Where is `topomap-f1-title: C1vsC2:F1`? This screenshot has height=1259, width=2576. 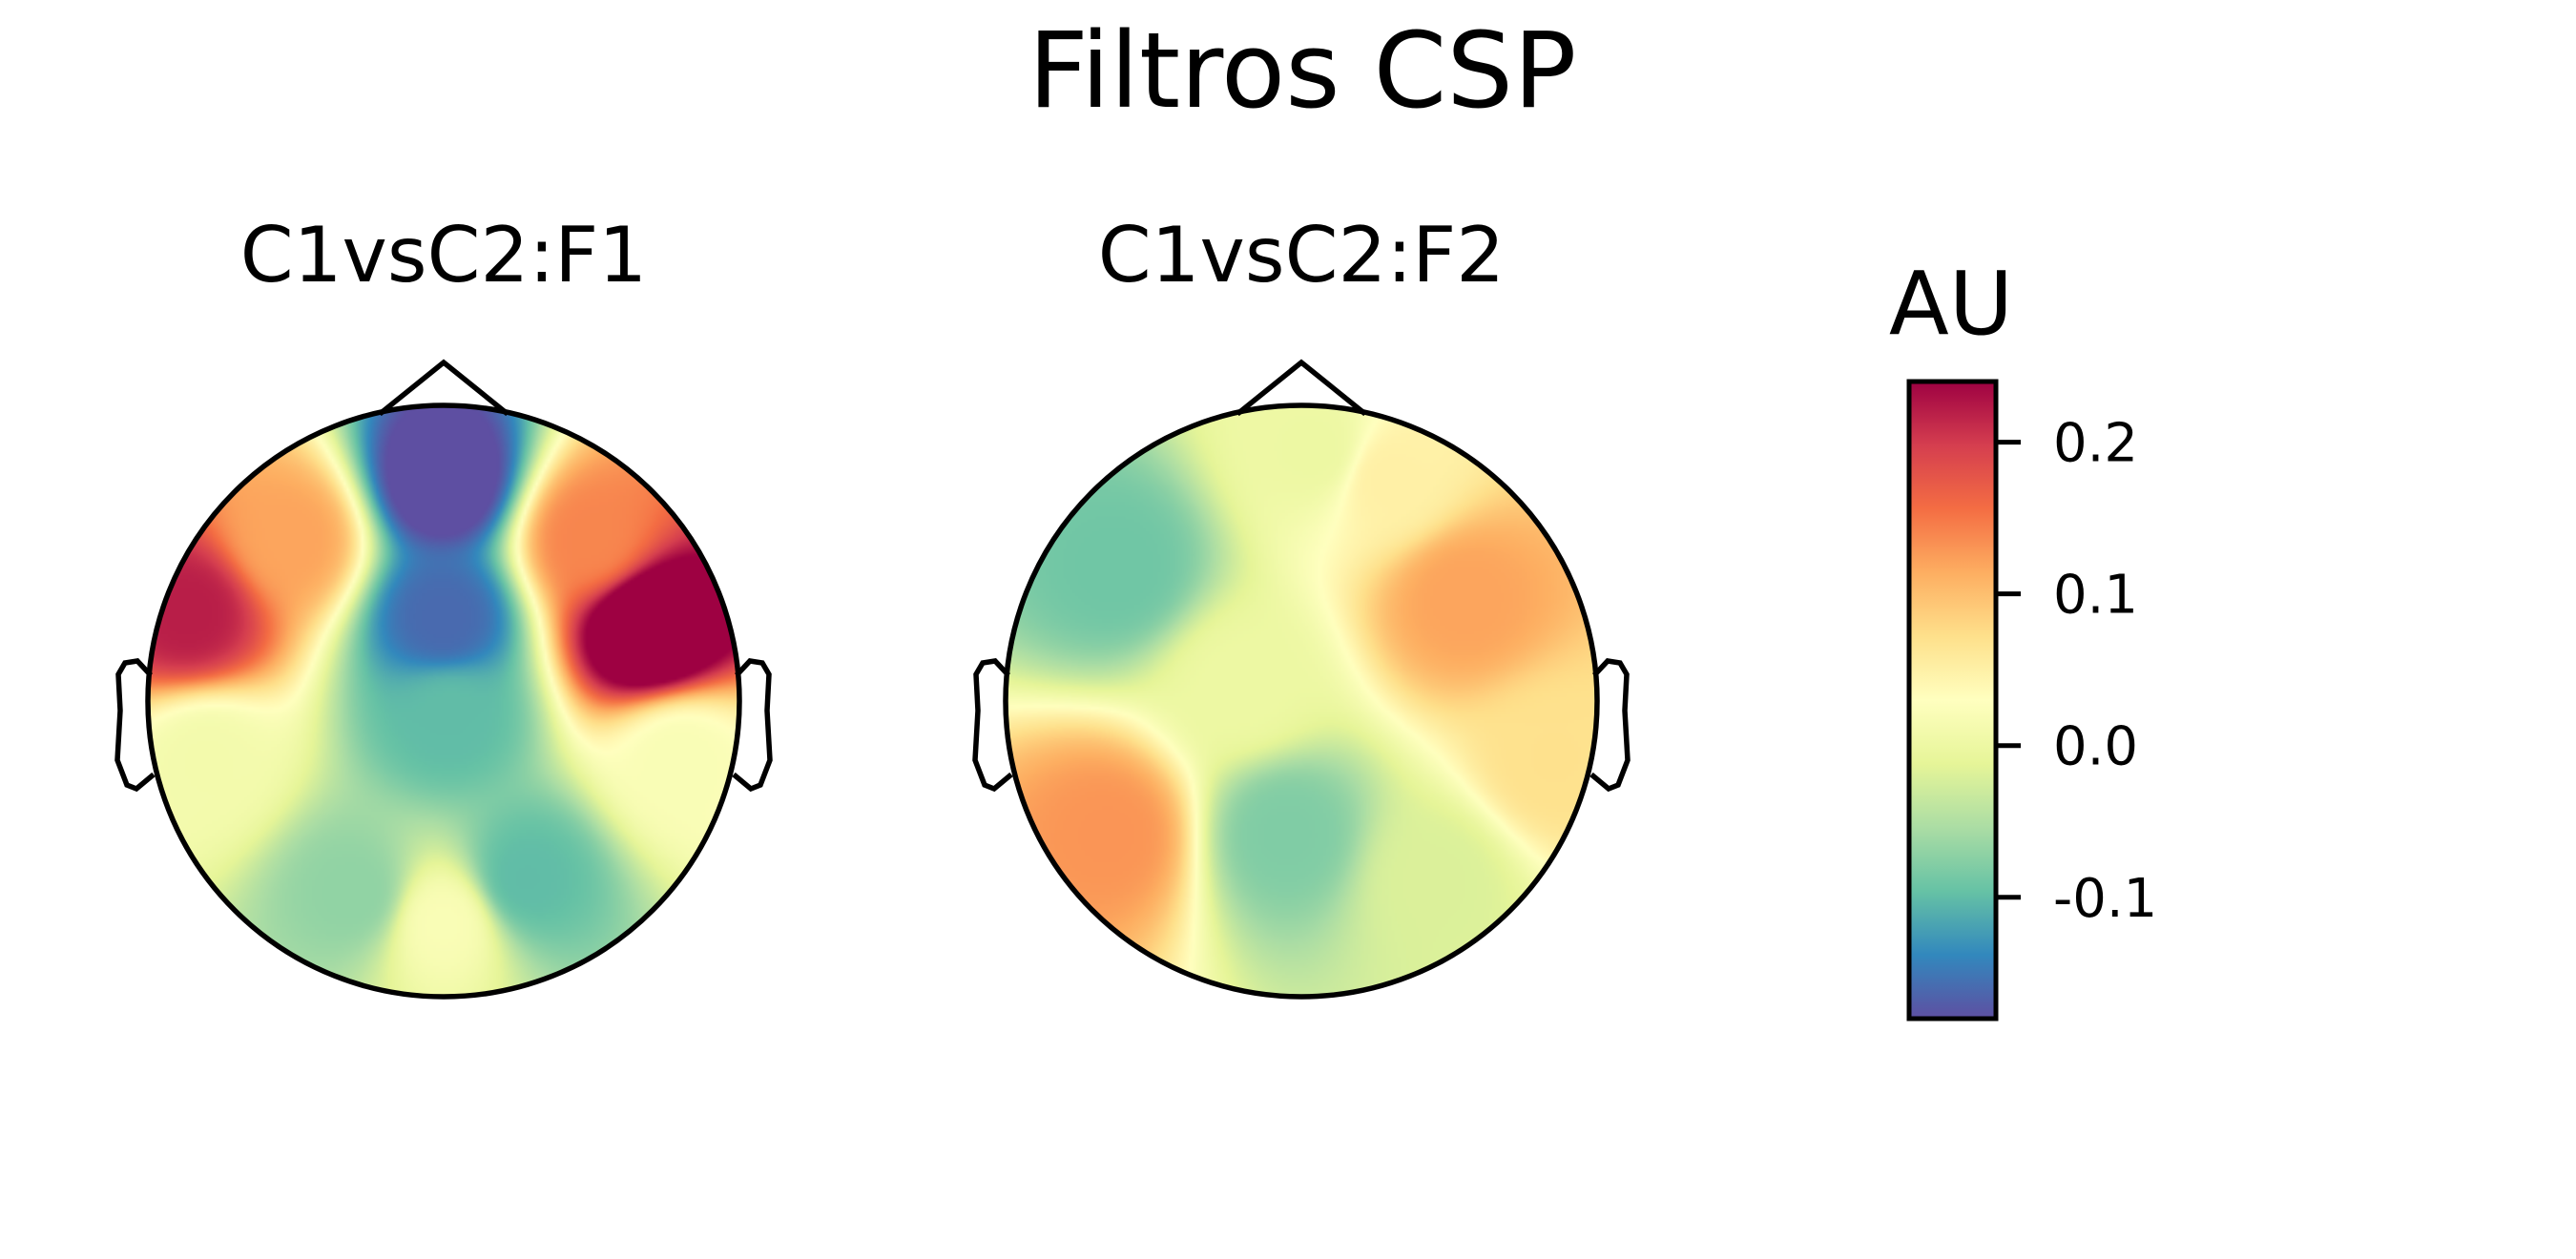
topomap-f1-title: C1vsC2:F1 is located at coordinates (443, 255).